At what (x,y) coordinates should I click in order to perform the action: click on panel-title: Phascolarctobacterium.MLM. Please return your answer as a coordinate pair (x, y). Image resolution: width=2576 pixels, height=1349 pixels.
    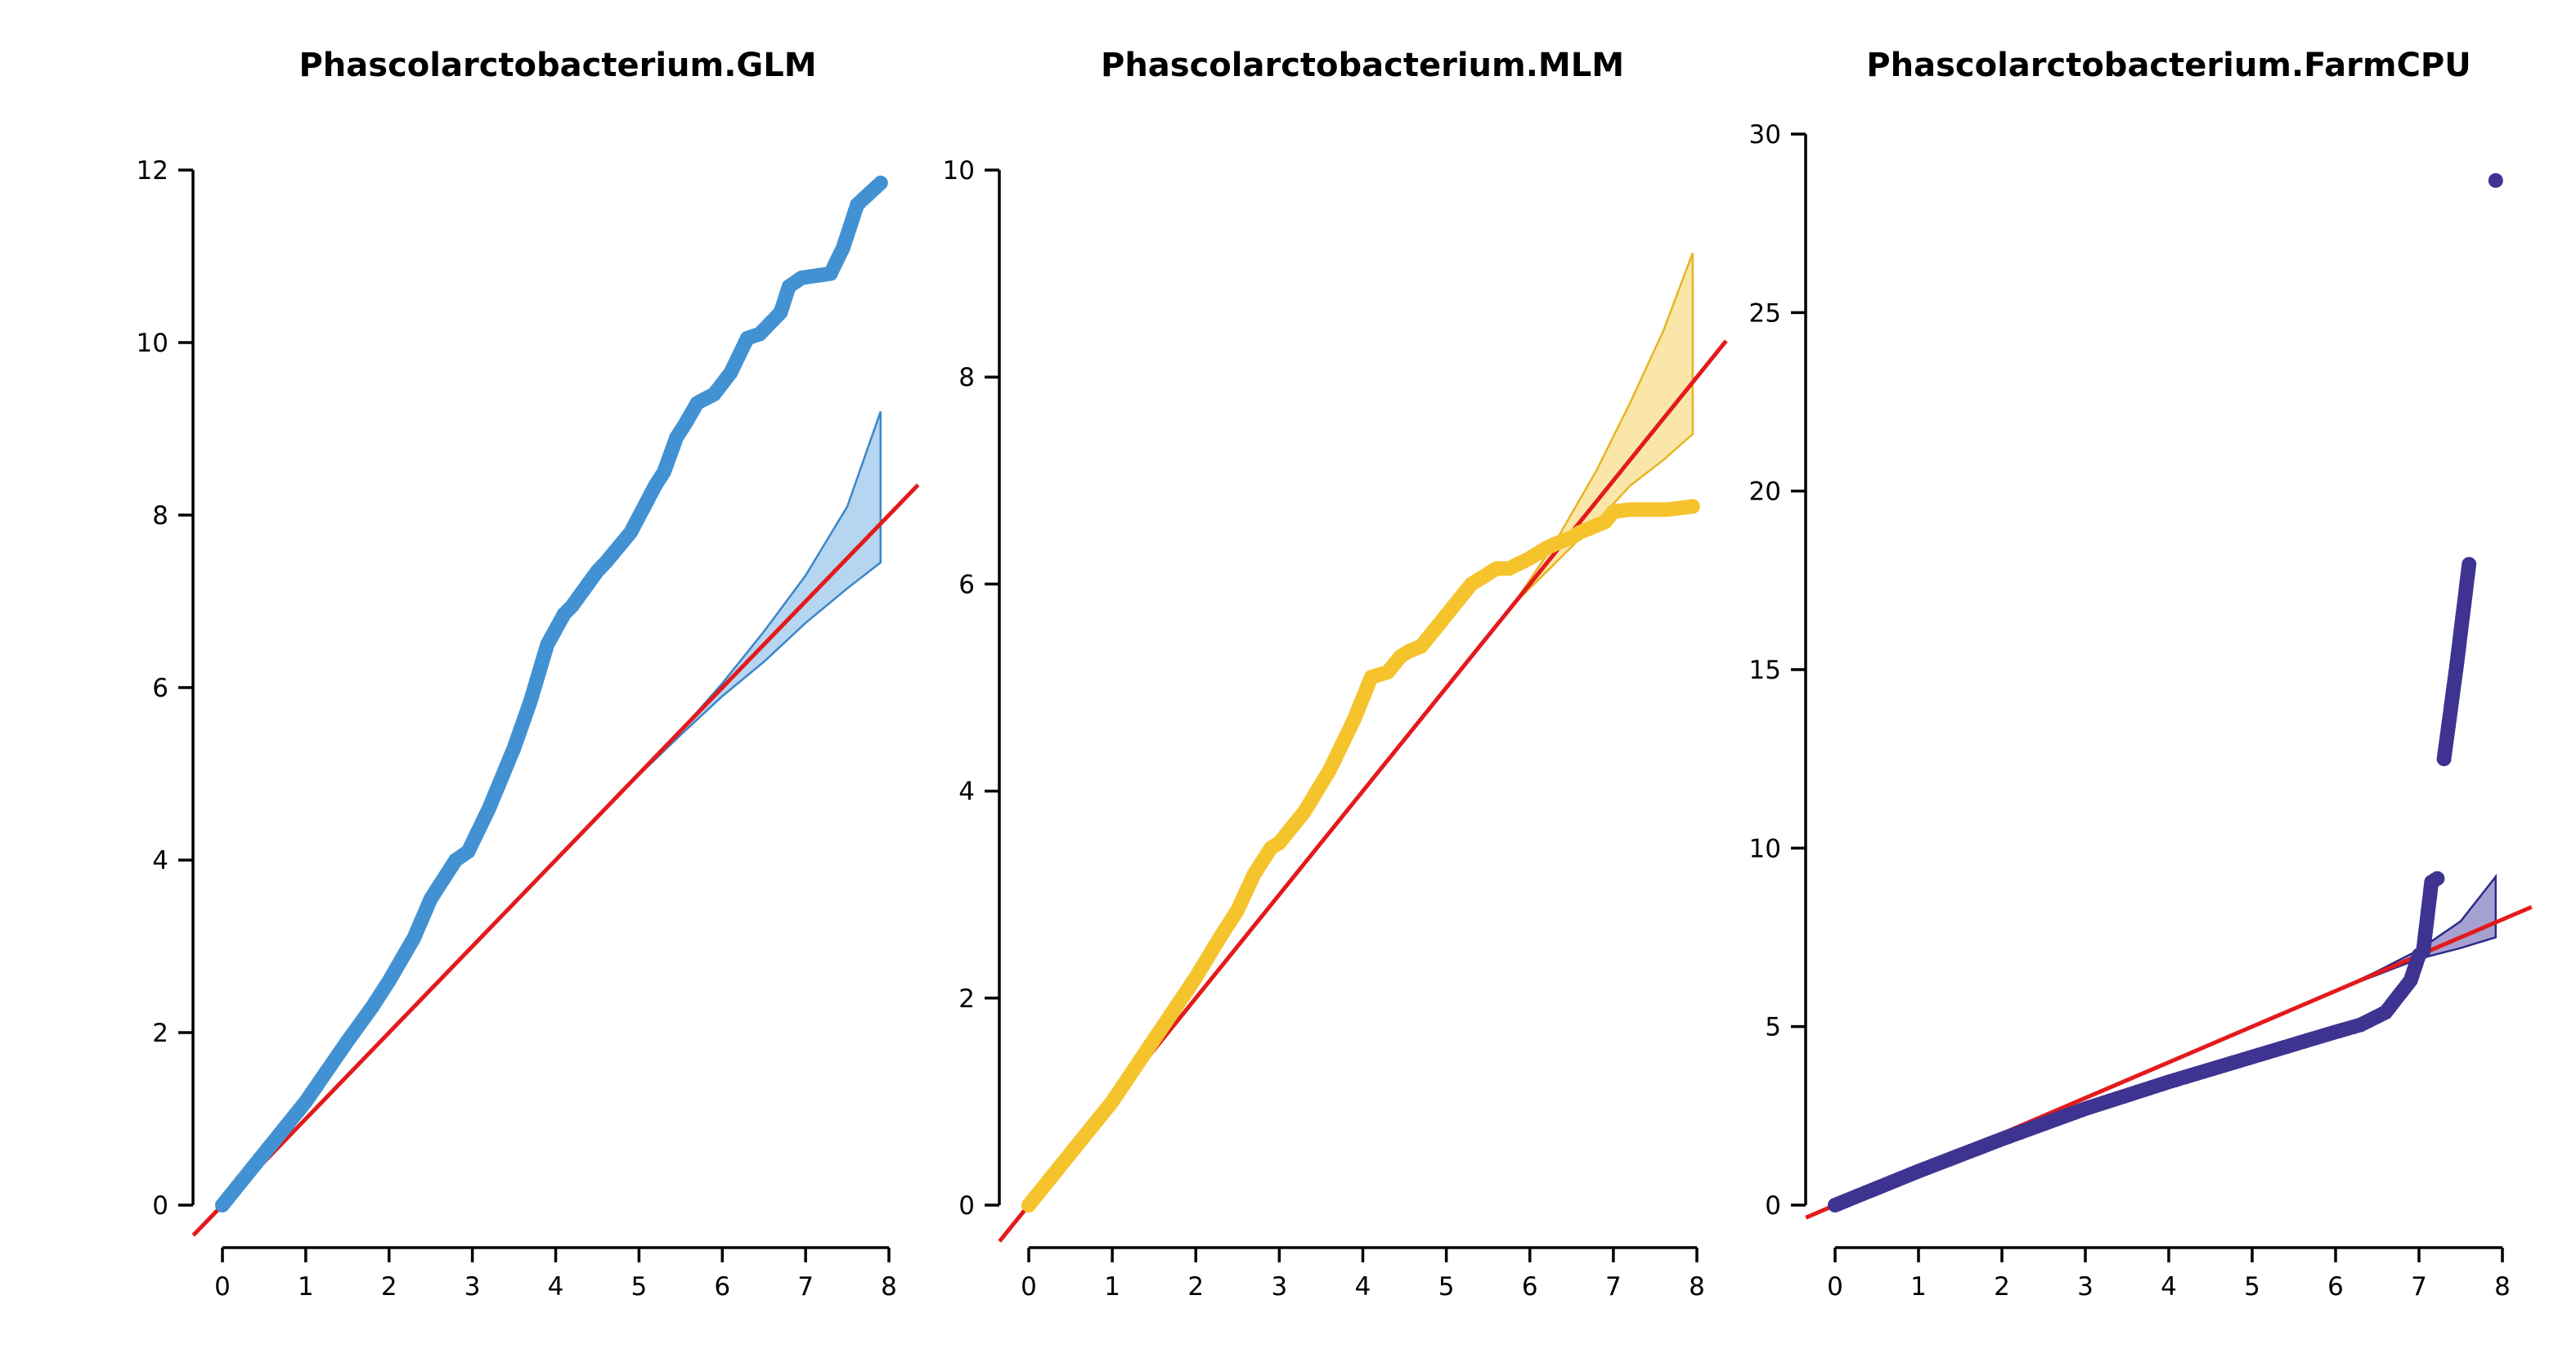
    Looking at the image, I should click on (1362, 65).